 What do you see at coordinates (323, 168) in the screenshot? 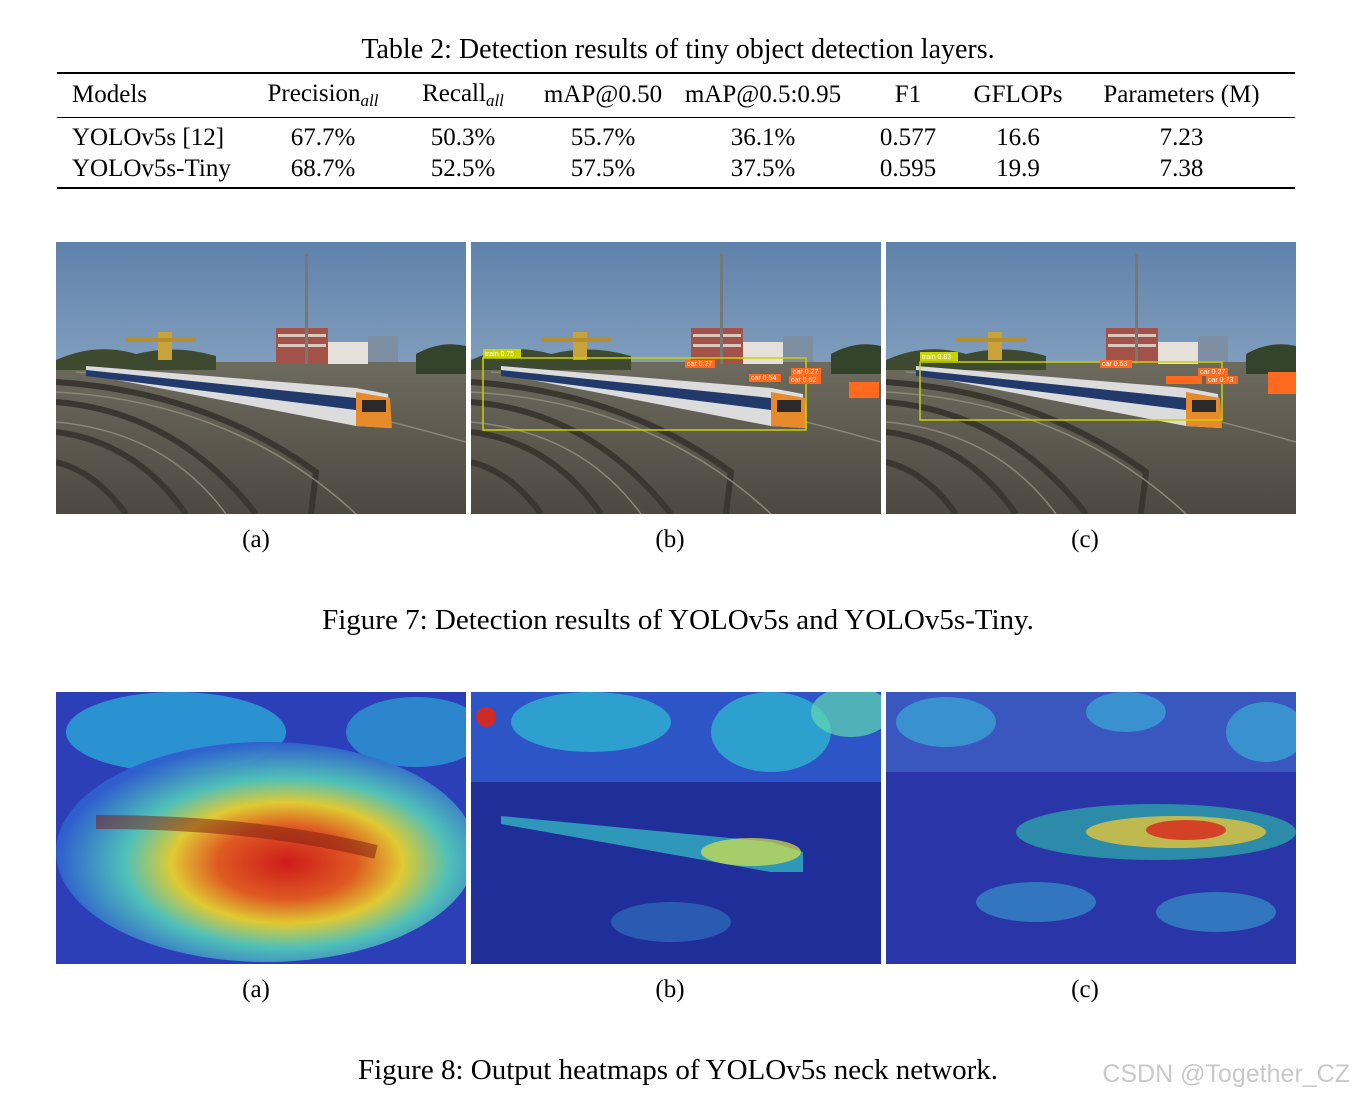
I see `cell-precision: 68.7%` at bounding box center [323, 168].